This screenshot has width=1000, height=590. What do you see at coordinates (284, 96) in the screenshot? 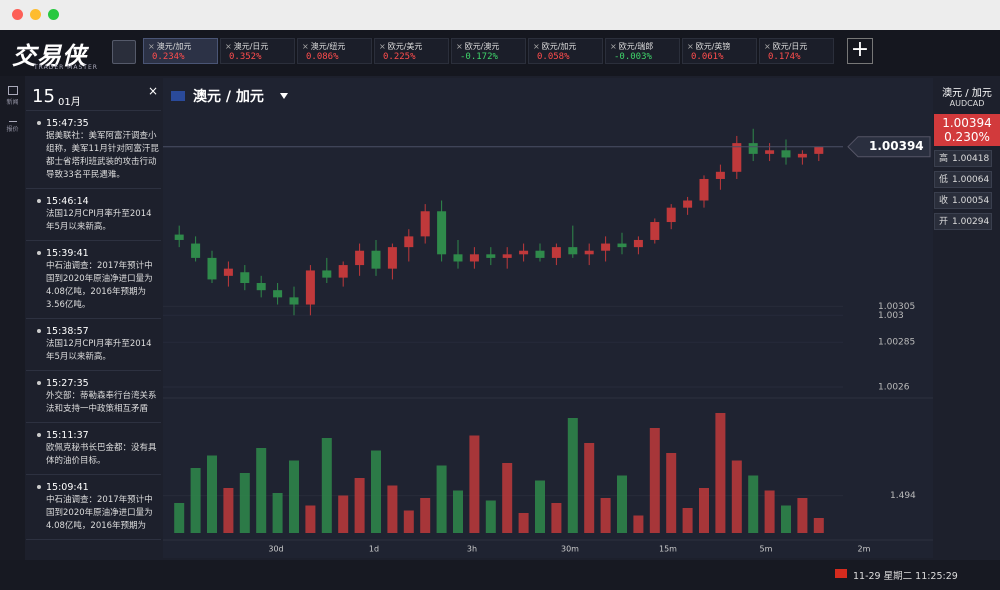
I see `dropdown` at bounding box center [284, 96].